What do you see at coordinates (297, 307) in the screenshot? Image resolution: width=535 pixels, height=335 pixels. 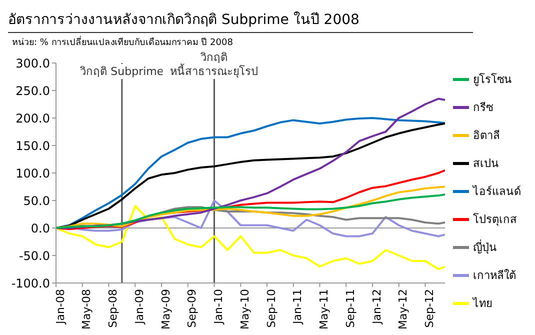 I see `x-tick-label: Jan-11` at bounding box center [297, 307].